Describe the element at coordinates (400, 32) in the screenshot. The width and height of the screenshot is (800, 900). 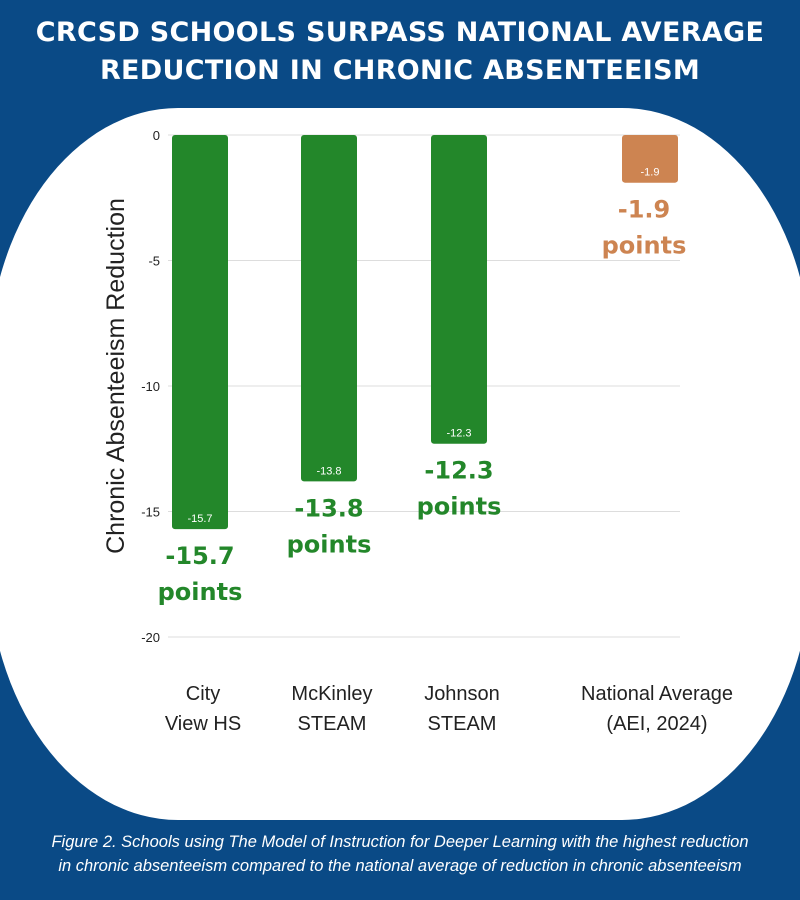
I see `chart-title-line-1: CRCSD SCHOOLS SURPASS NATIONAL AVERAGE` at that location.